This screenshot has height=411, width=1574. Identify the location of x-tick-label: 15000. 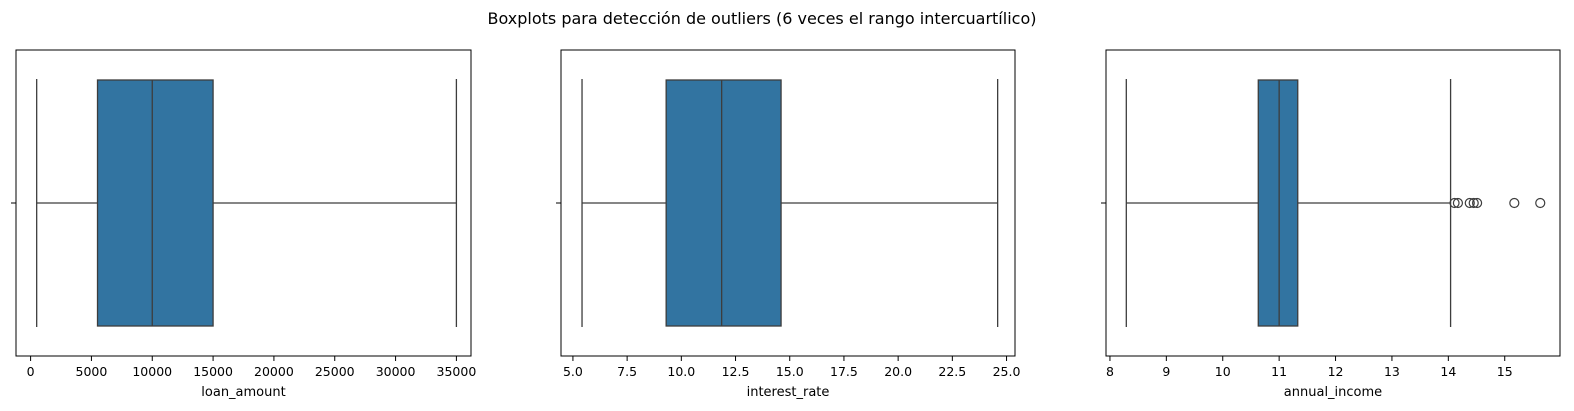
(213, 371).